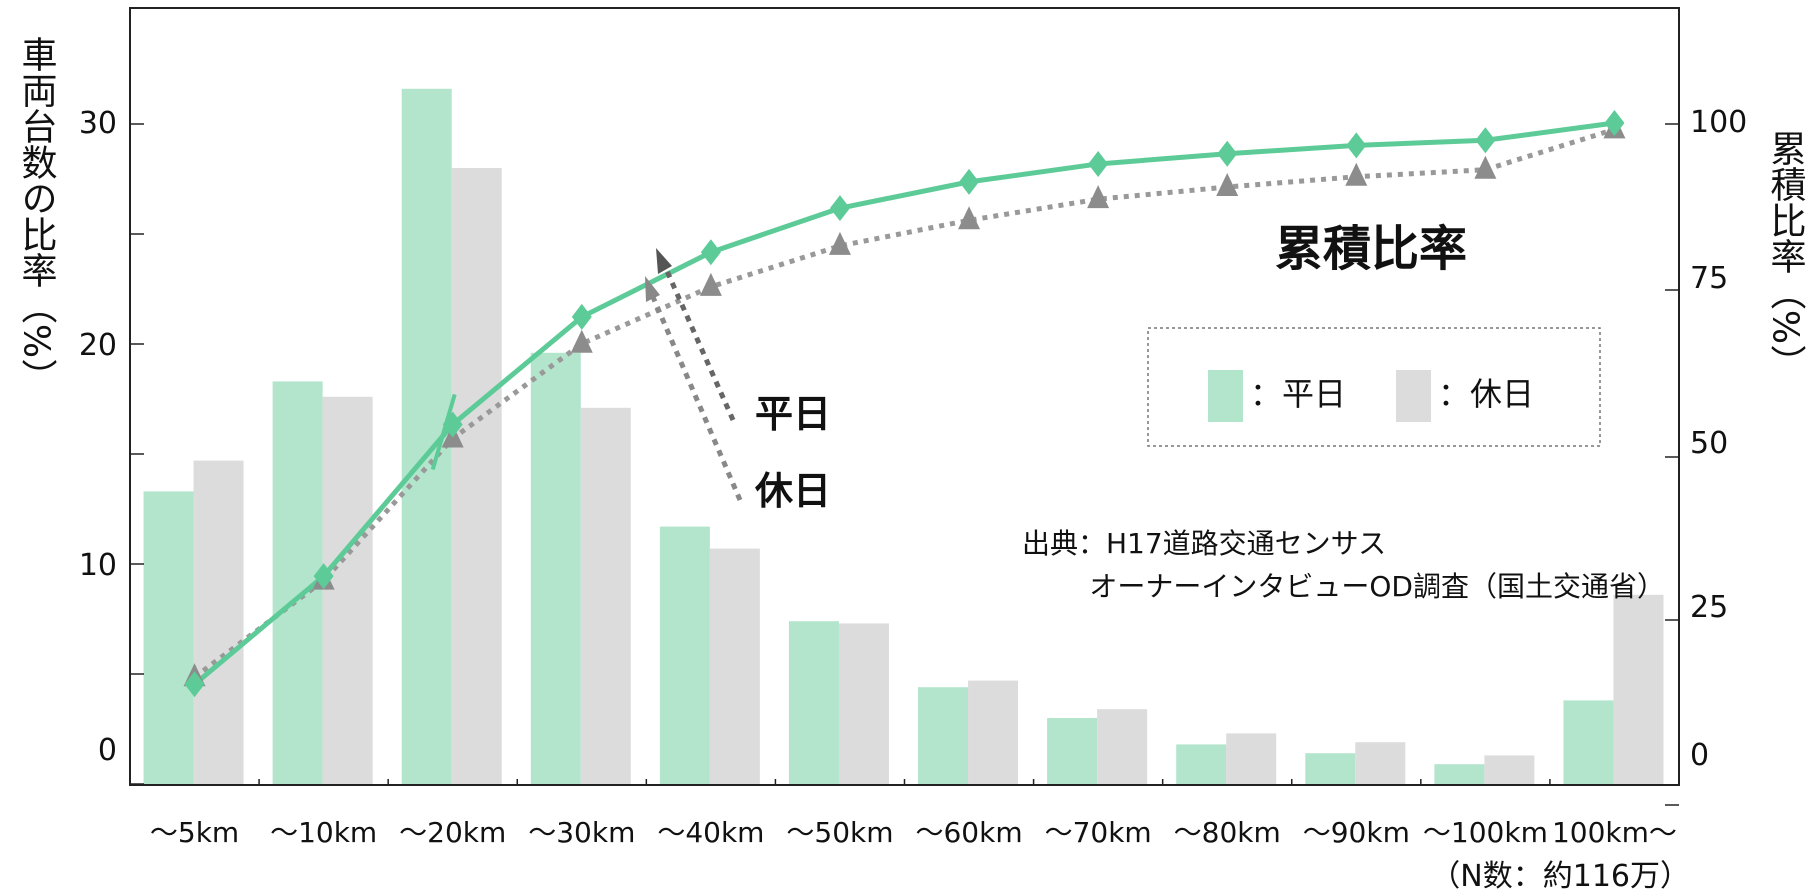  Describe the element at coordinates (1098, 832) in the screenshot. I see `x-tick-label-8: 〜70km` at that location.